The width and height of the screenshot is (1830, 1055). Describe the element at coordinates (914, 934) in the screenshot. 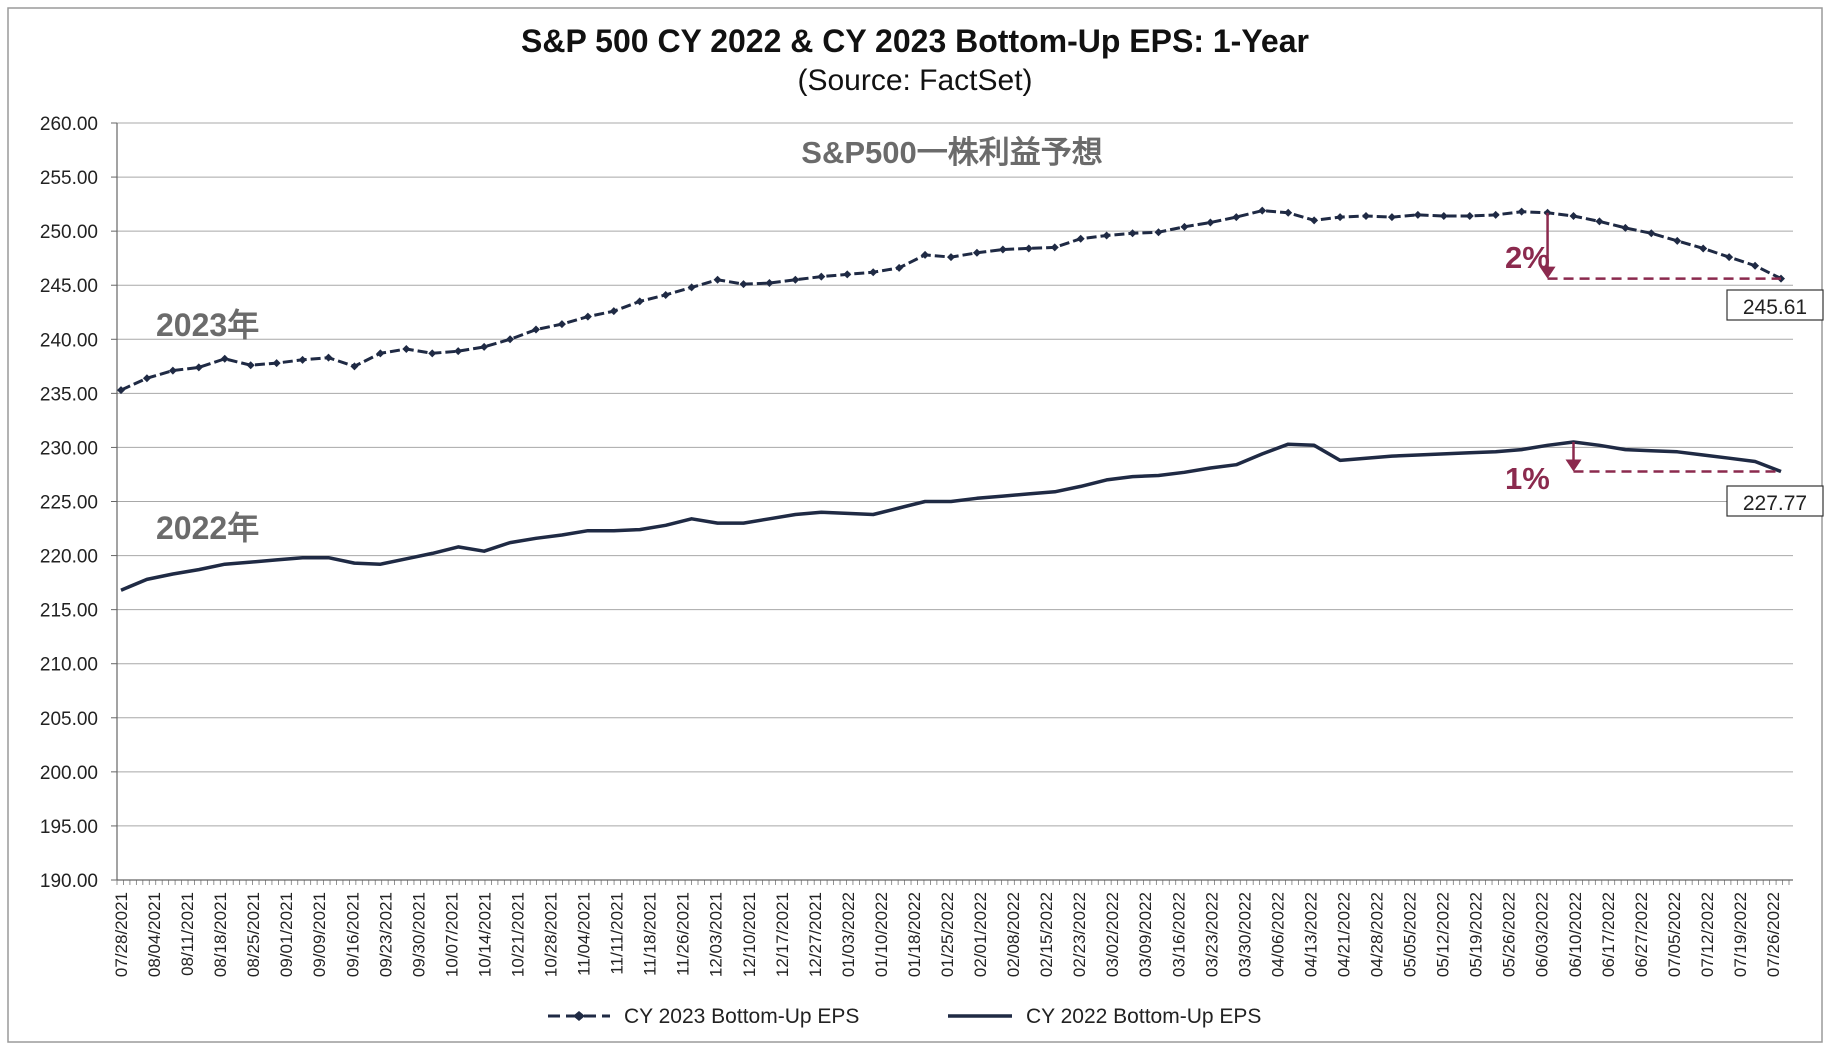

I see `x-tick-label: 01/18/2022` at that location.